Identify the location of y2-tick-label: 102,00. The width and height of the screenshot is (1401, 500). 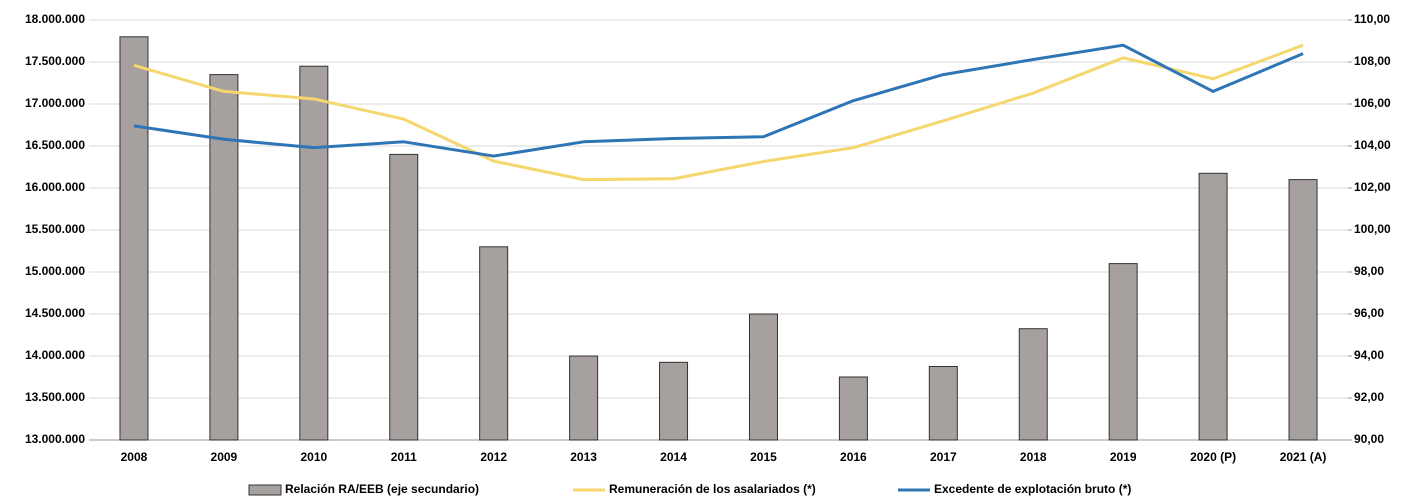
(1372, 187).